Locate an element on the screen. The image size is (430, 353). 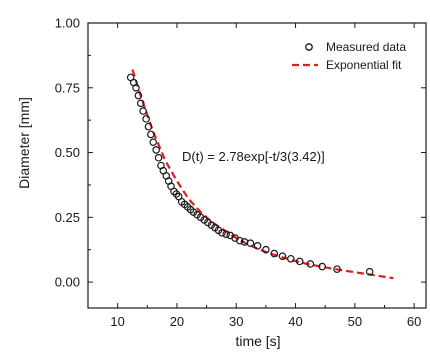
y-tick-label: 0.50 is located at coordinates (67, 152).